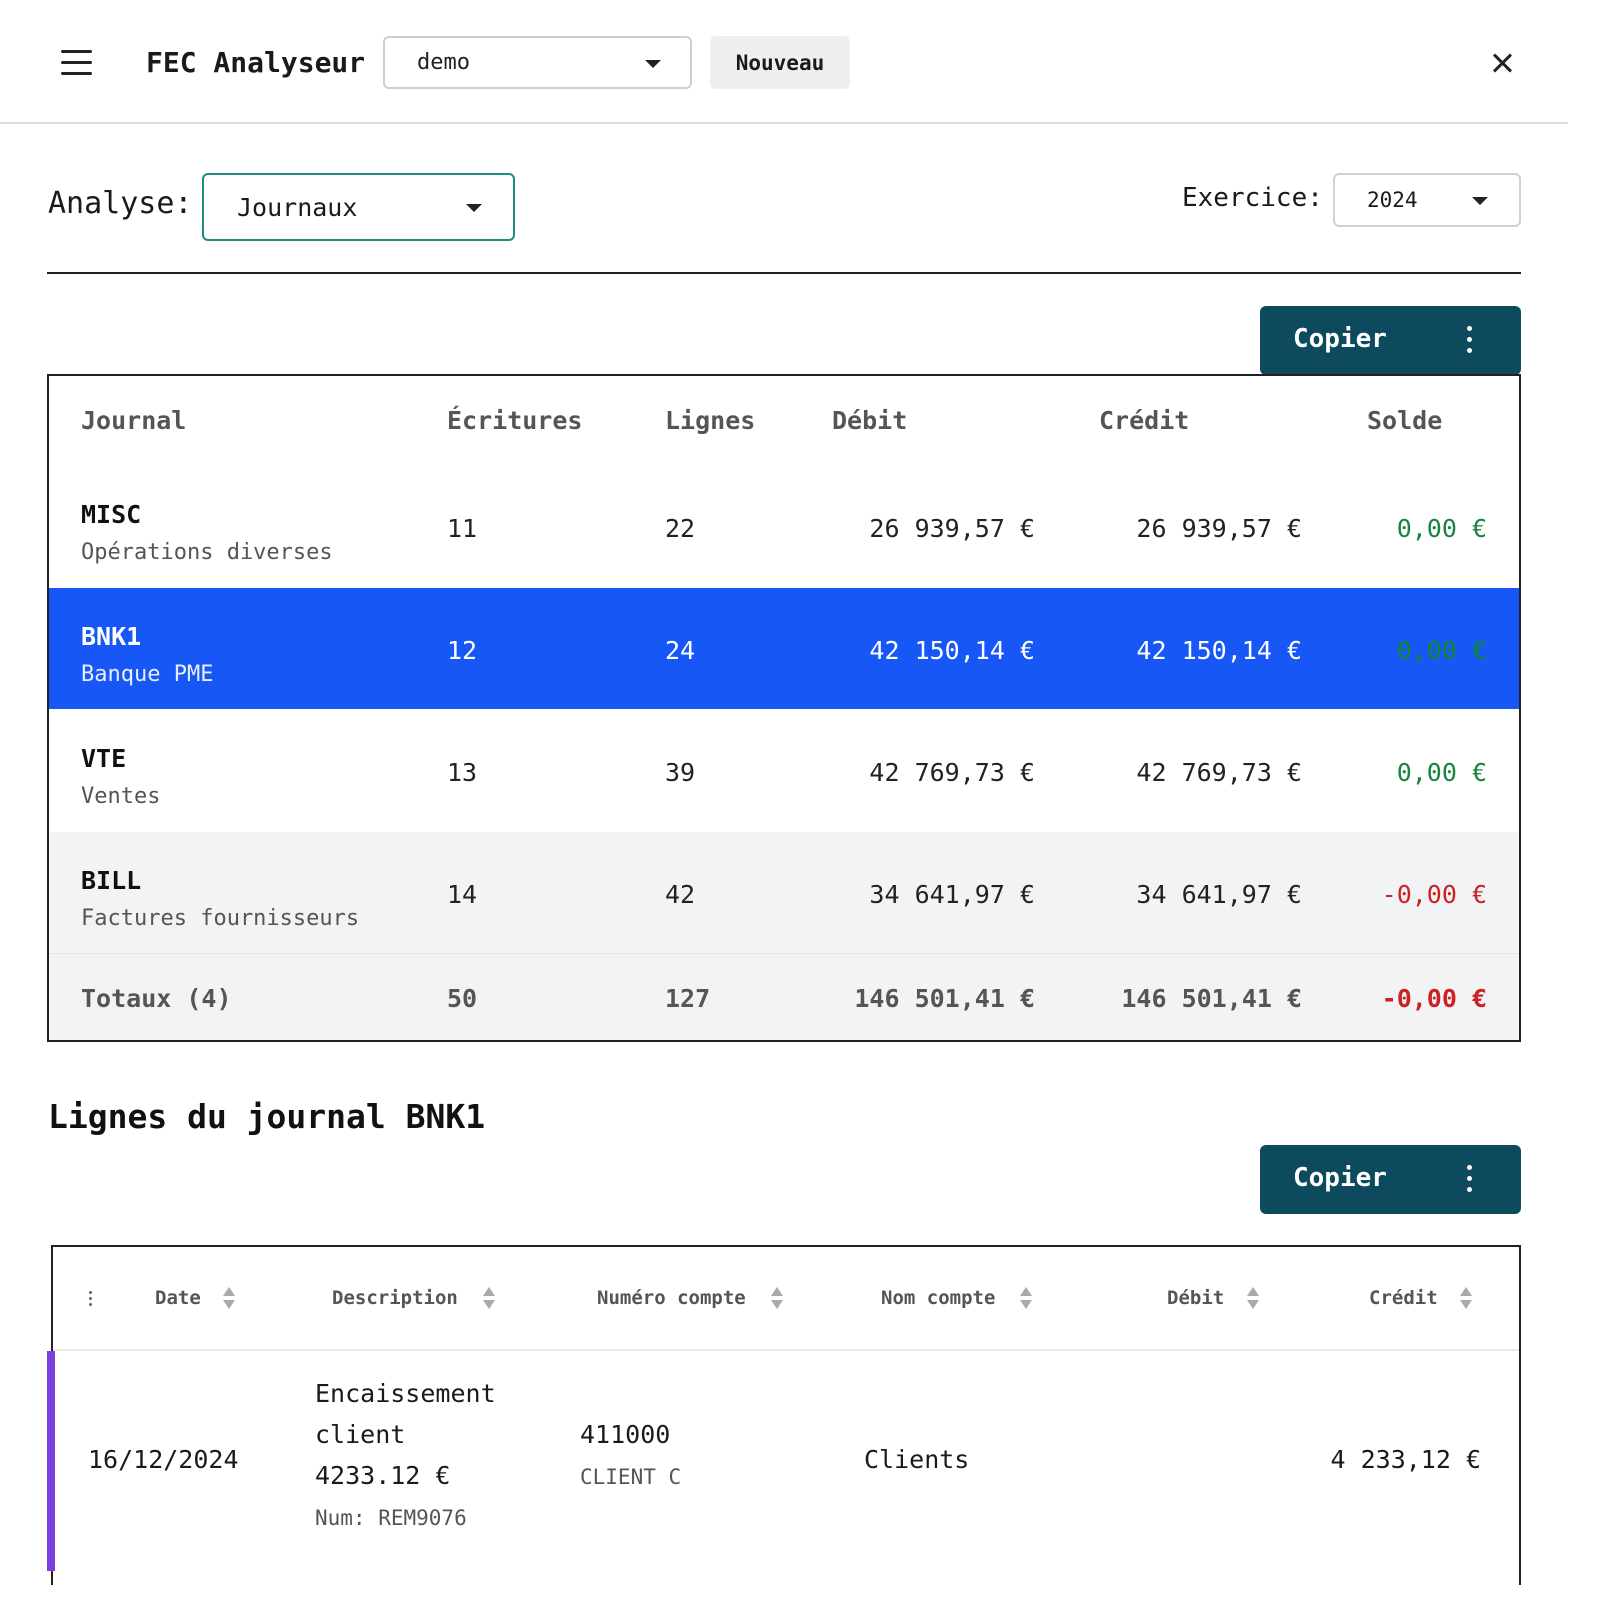 The height and width of the screenshot is (1600, 1600). I want to click on column-header-lignes: Lignes, so click(710, 420).